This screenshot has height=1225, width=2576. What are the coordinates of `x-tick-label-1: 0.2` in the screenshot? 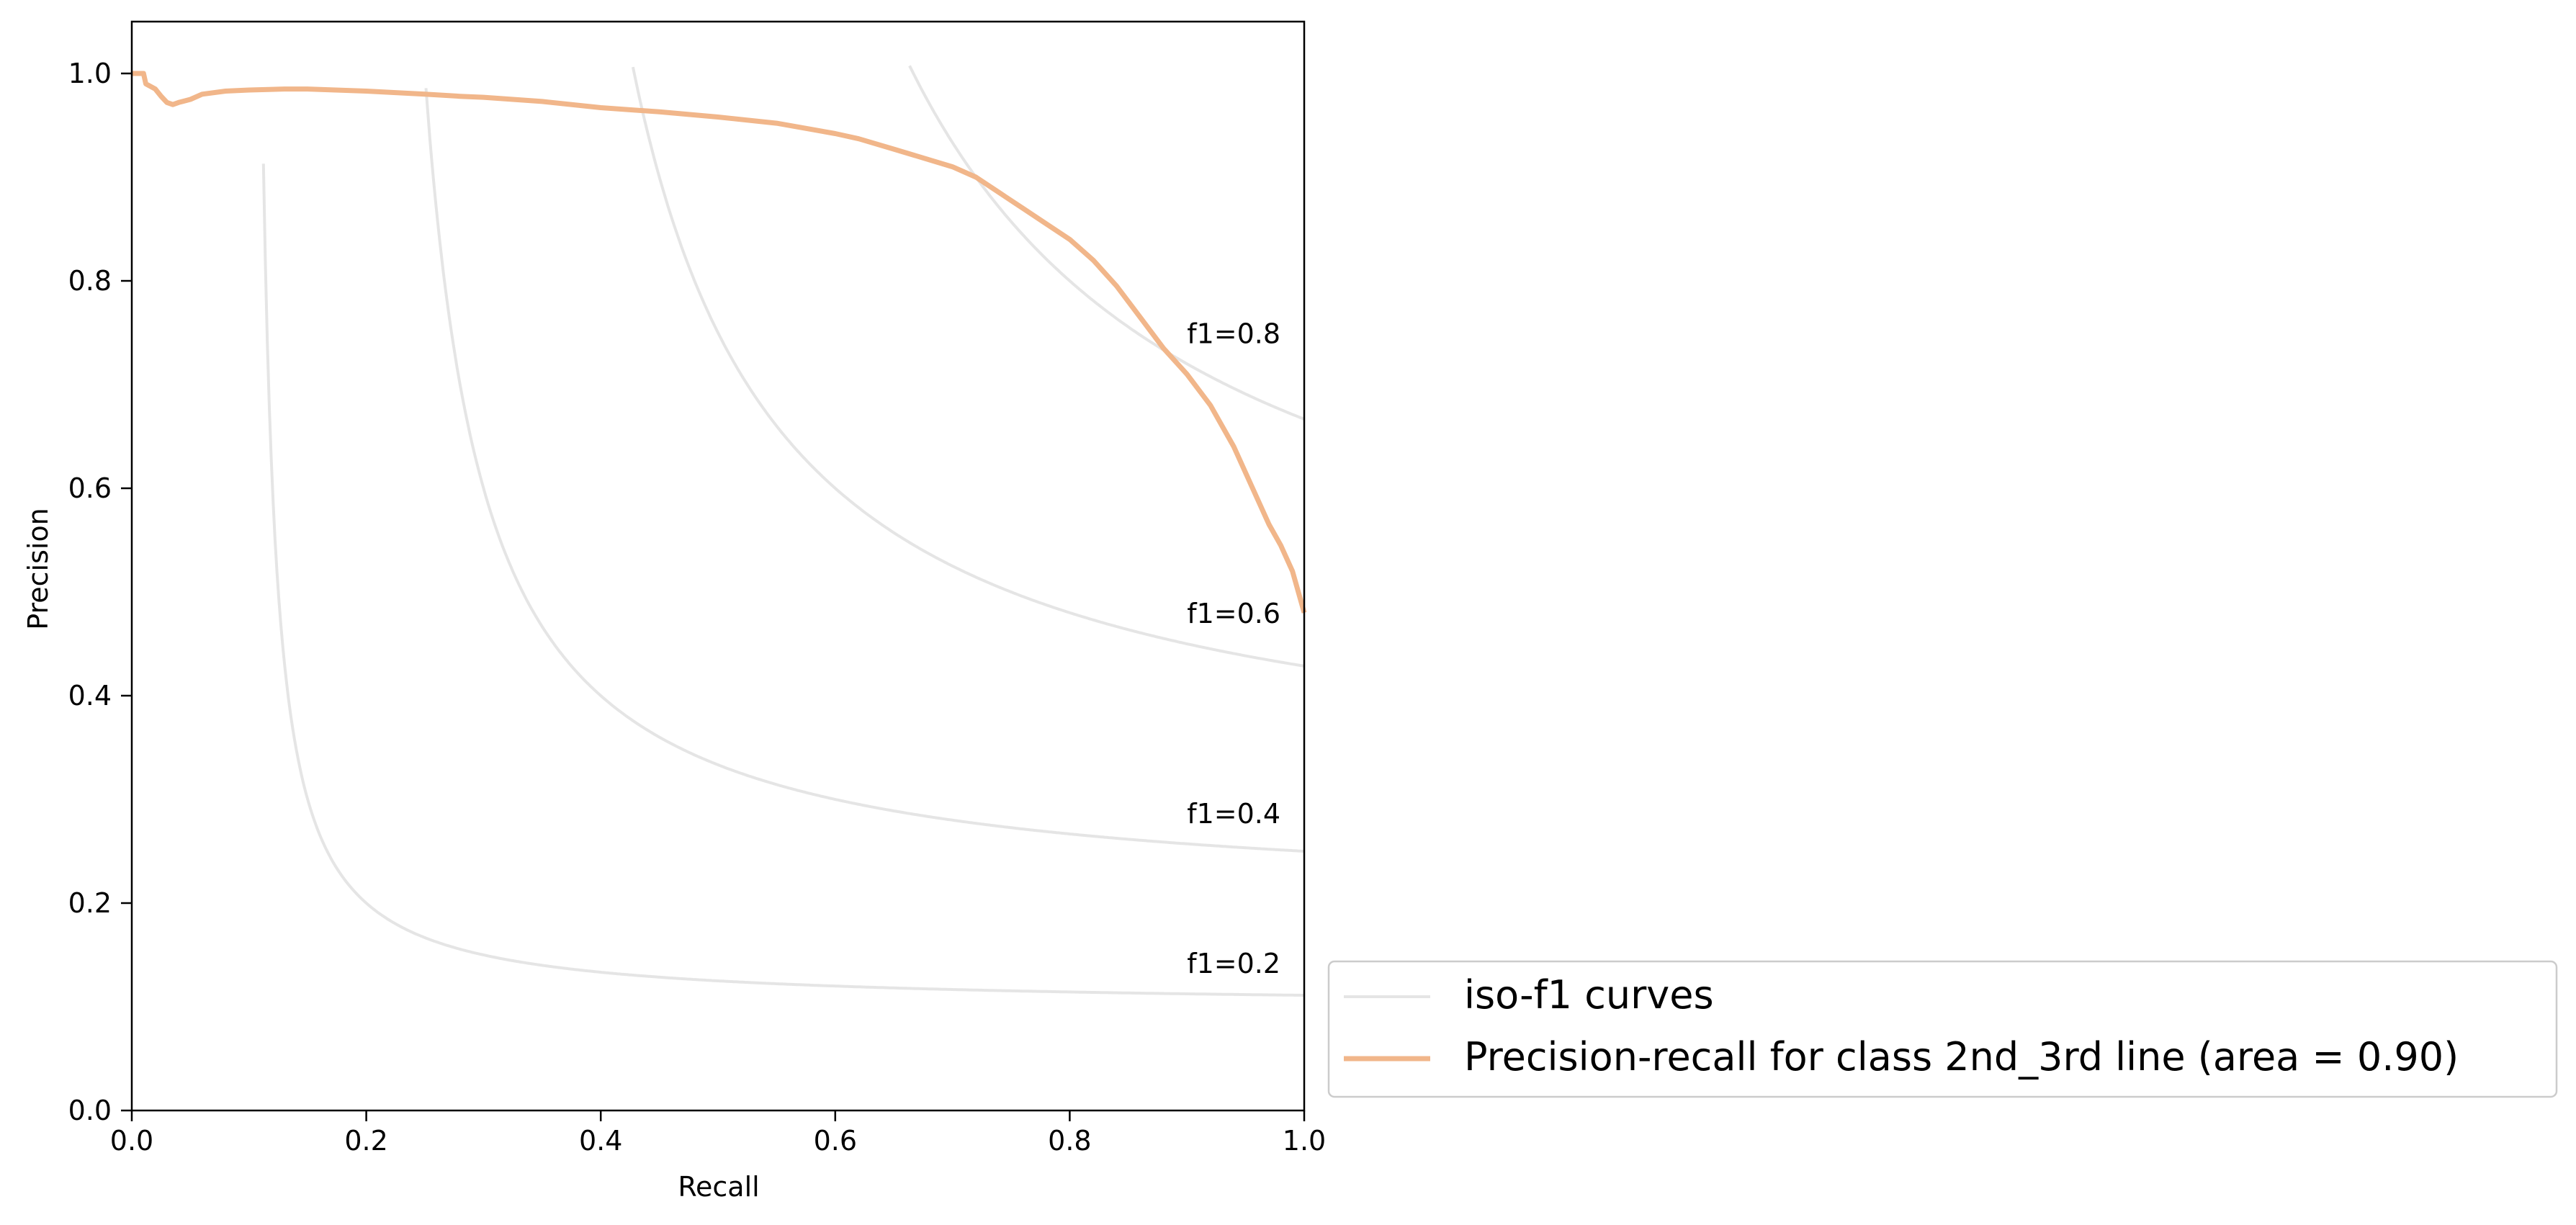 It's located at (365, 1141).